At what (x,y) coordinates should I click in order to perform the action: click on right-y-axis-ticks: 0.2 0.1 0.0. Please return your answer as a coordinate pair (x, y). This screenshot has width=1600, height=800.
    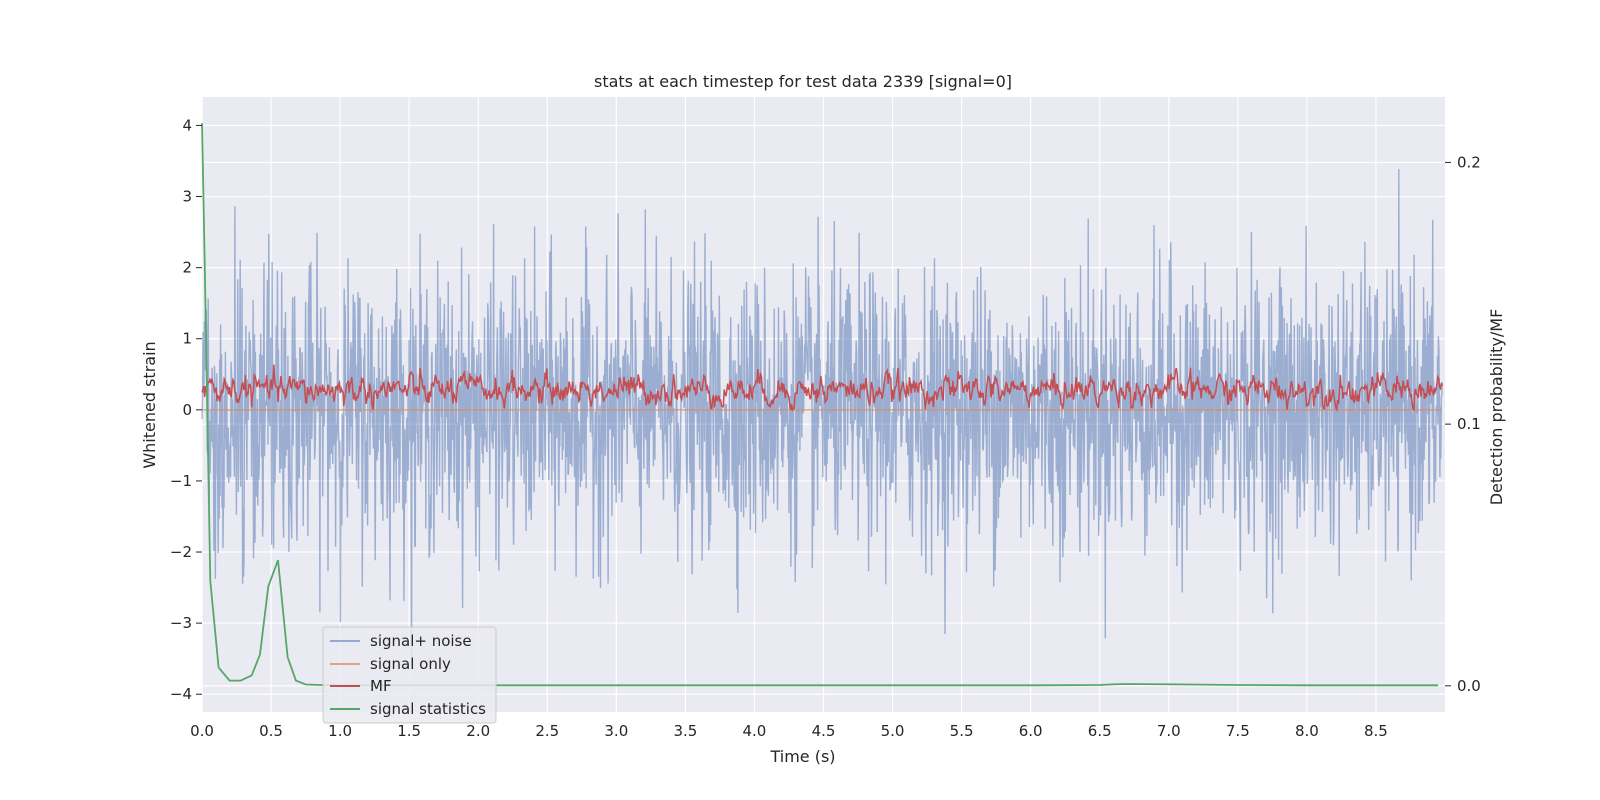
    Looking at the image, I should click on (1463, 424).